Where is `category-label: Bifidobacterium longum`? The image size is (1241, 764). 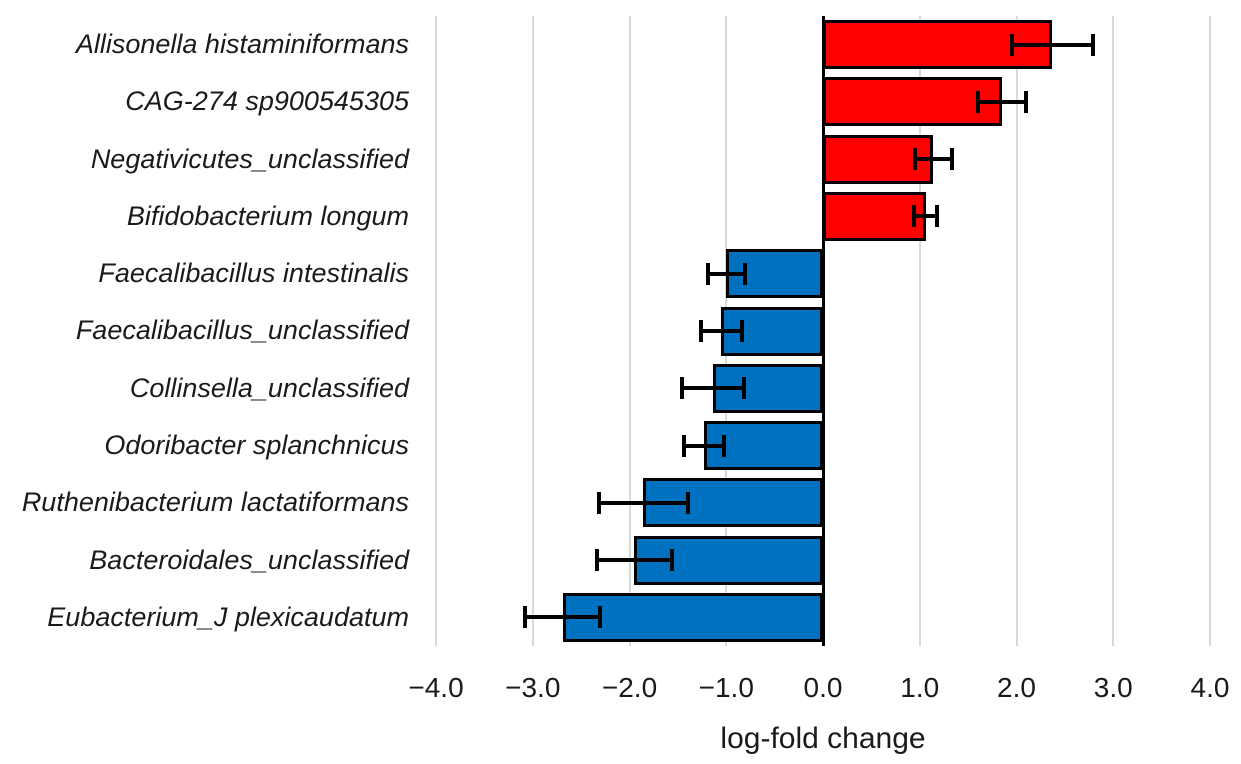 category-label: Bifidobacterium longum is located at coordinates (267, 215).